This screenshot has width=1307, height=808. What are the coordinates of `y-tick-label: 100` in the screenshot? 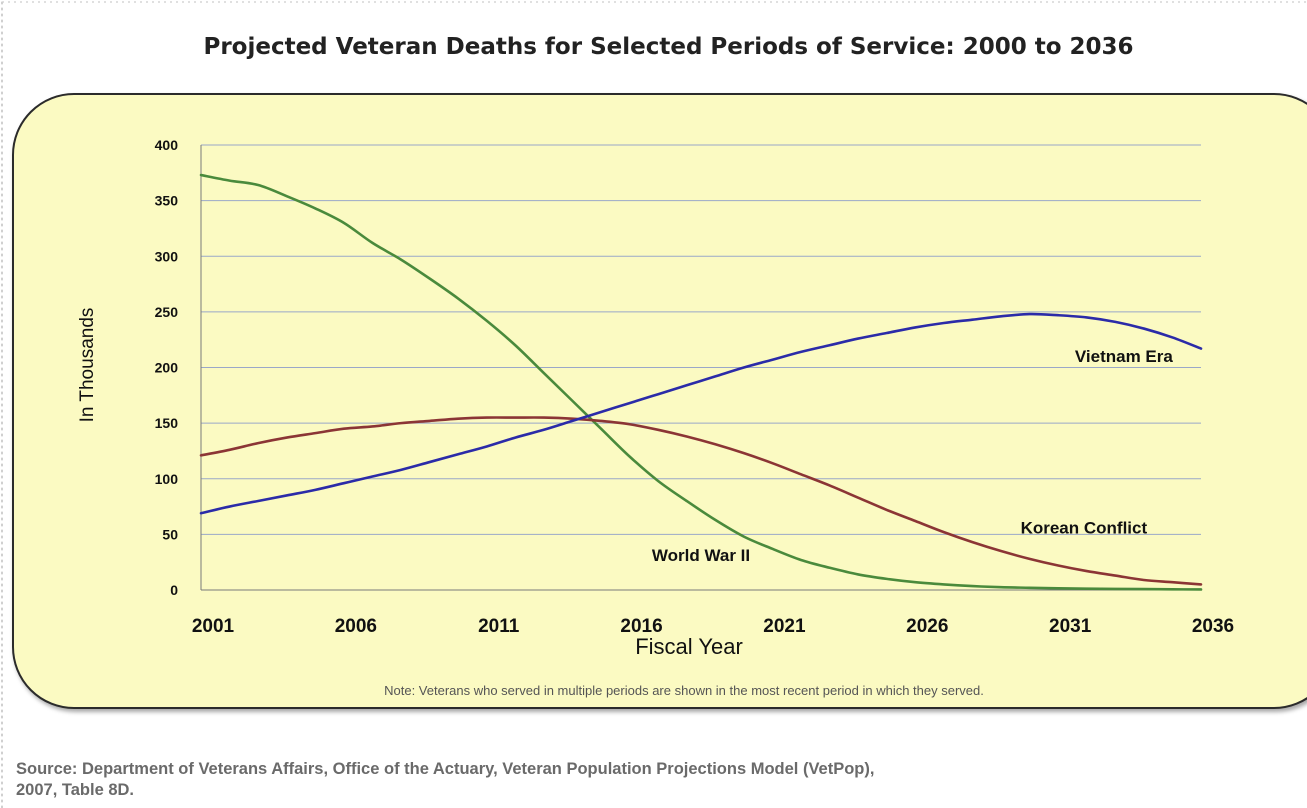 It's located at (167, 479).